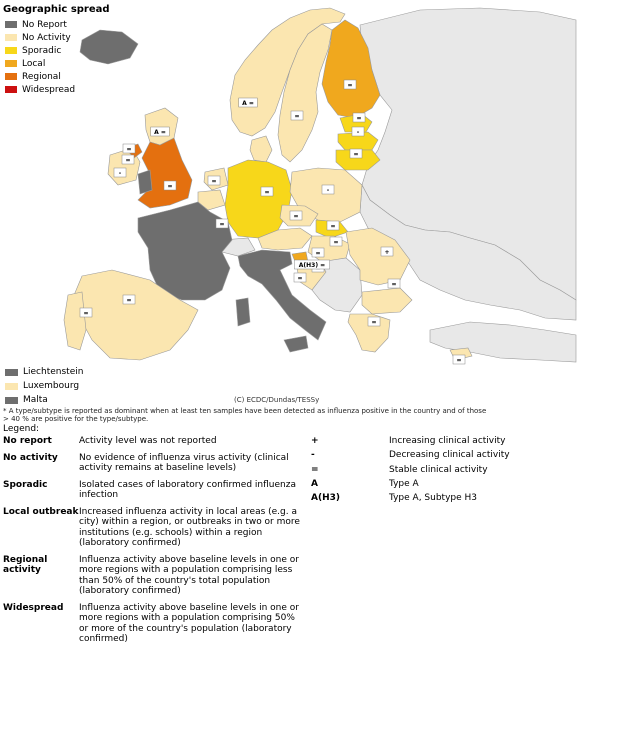 This screenshot has height=735, width=618. What do you see at coordinates (40, 89) in the screenshot?
I see `legend-item: Widespread` at bounding box center [40, 89].